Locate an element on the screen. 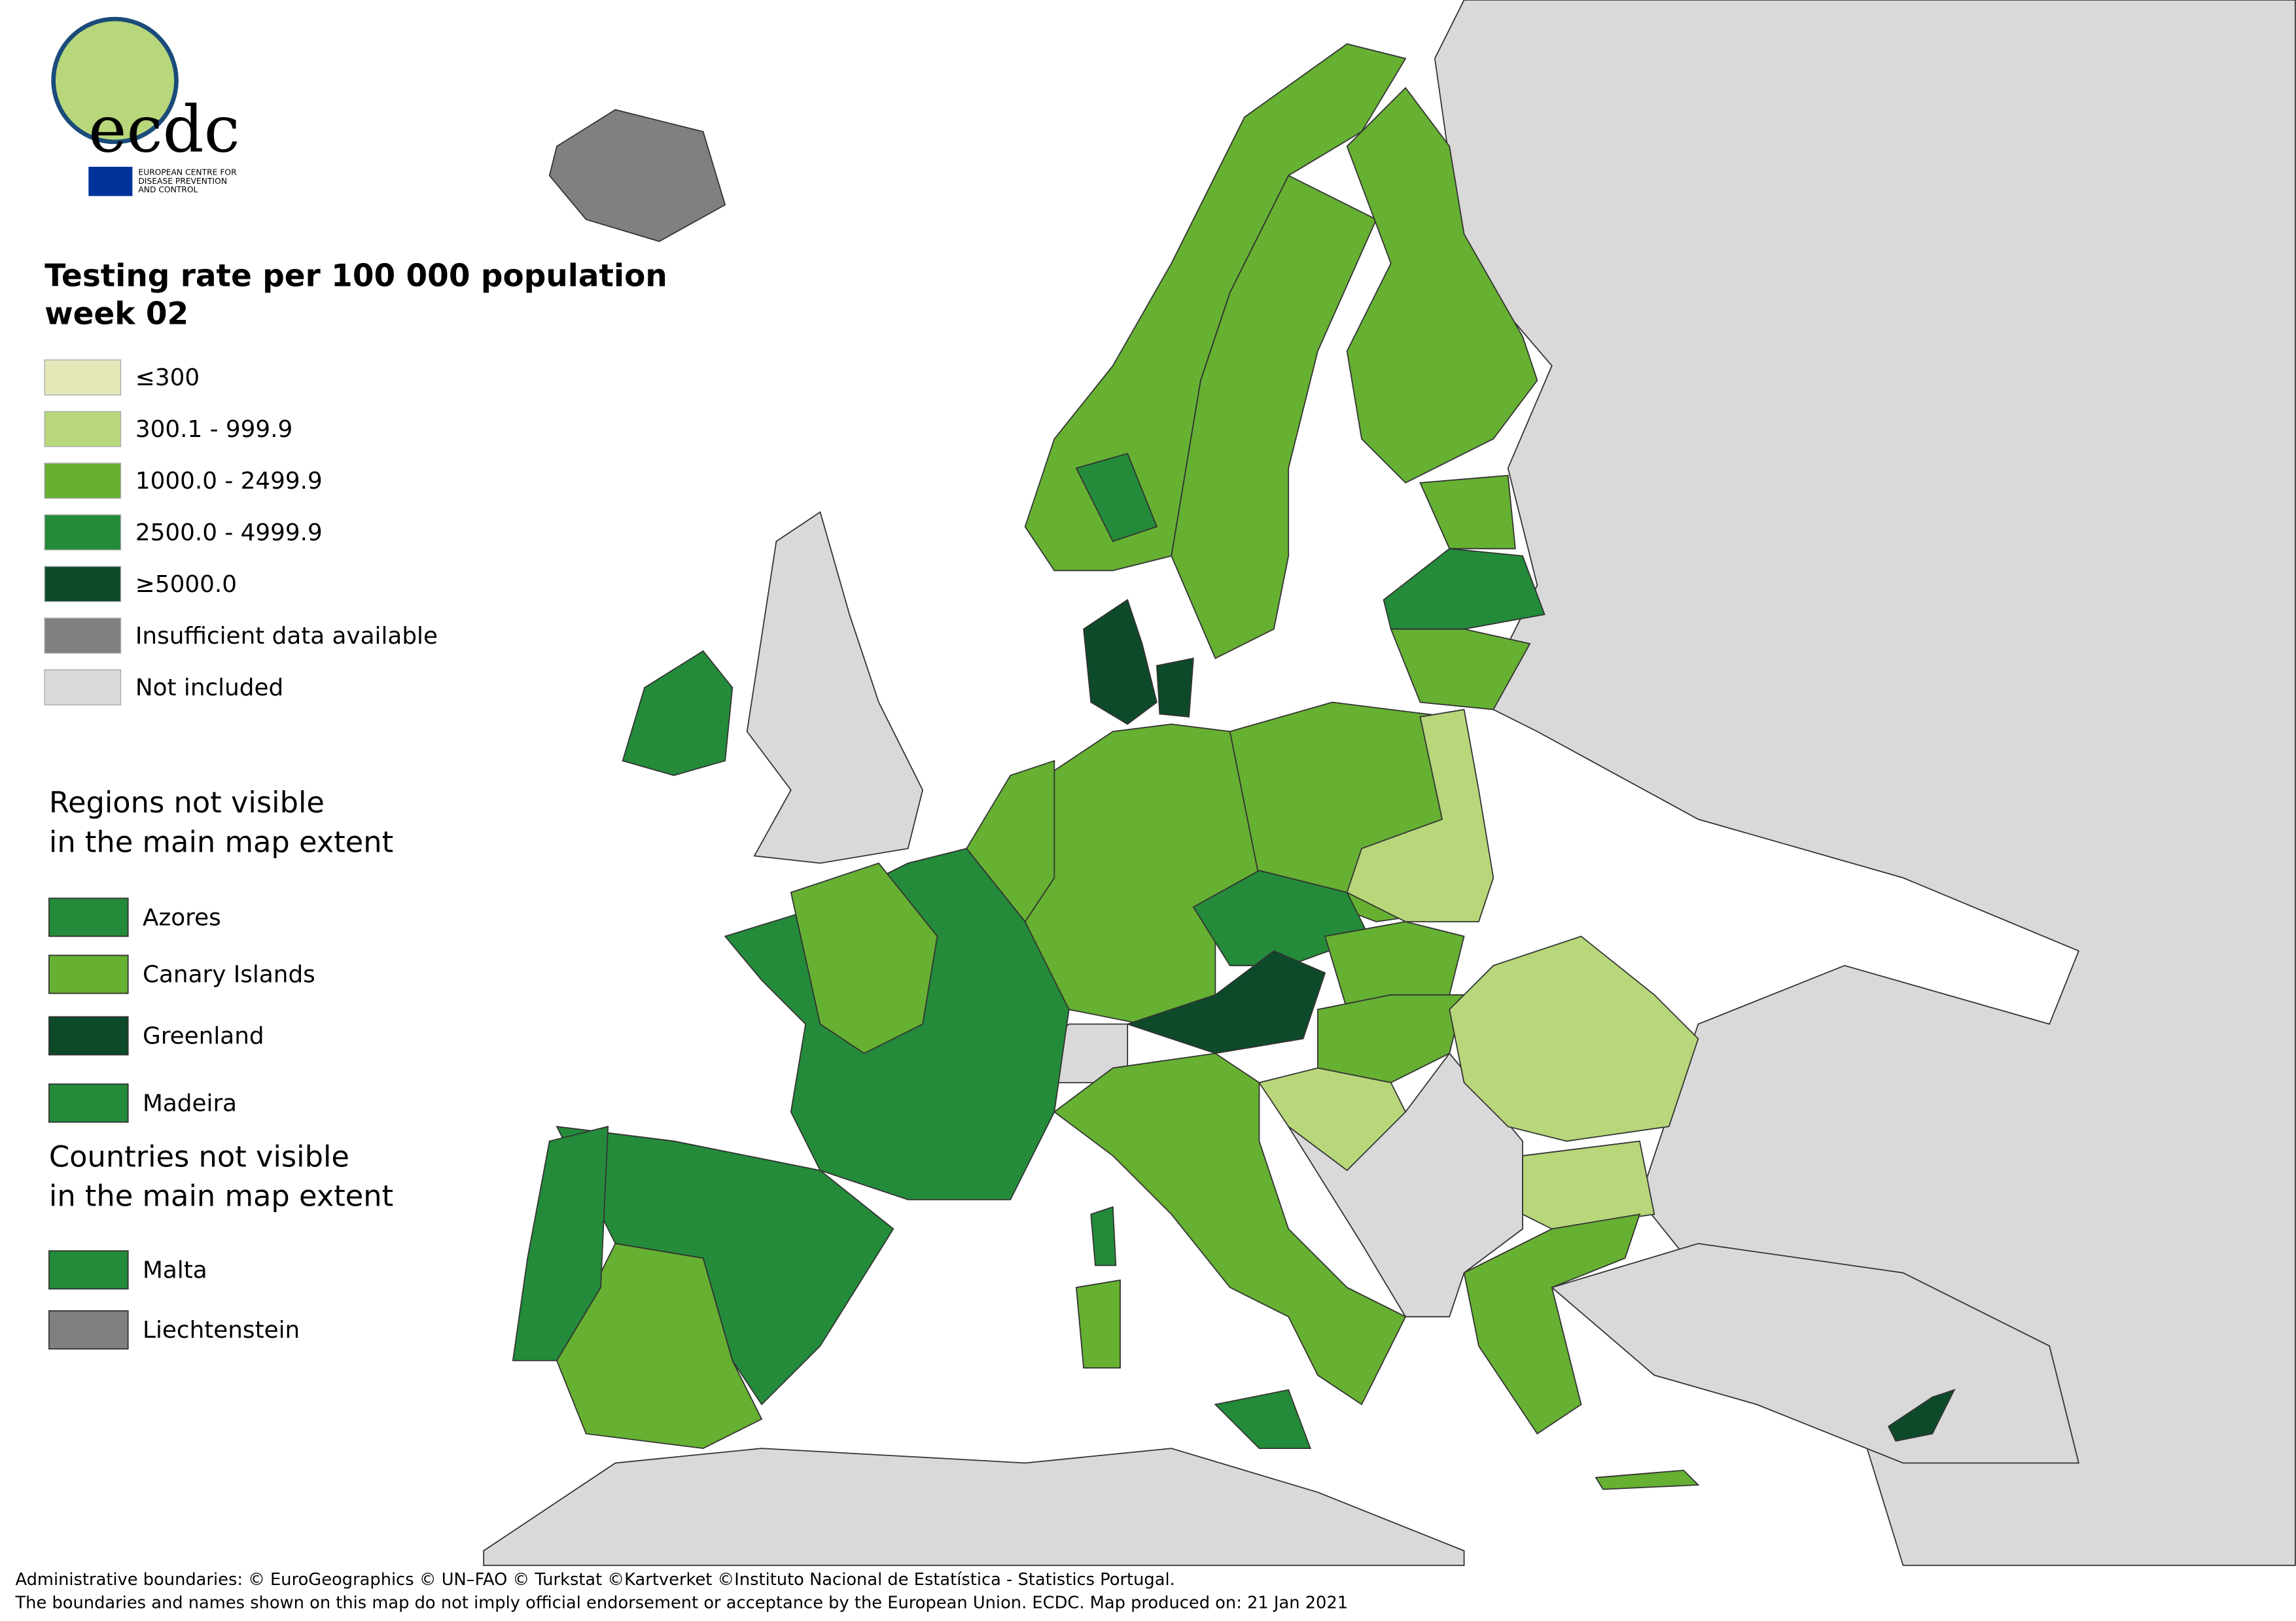 The height and width of the screenshot is (1621, 2296). logo-flag is located at coordinates (110, 181).